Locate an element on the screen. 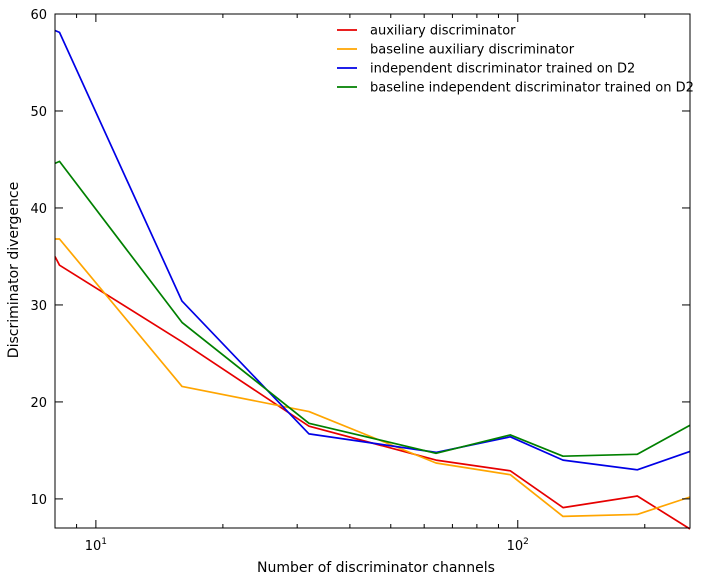 This screenshot has height=581, width=706. y-tick-label: 50 is located at coordinates (38, 112).